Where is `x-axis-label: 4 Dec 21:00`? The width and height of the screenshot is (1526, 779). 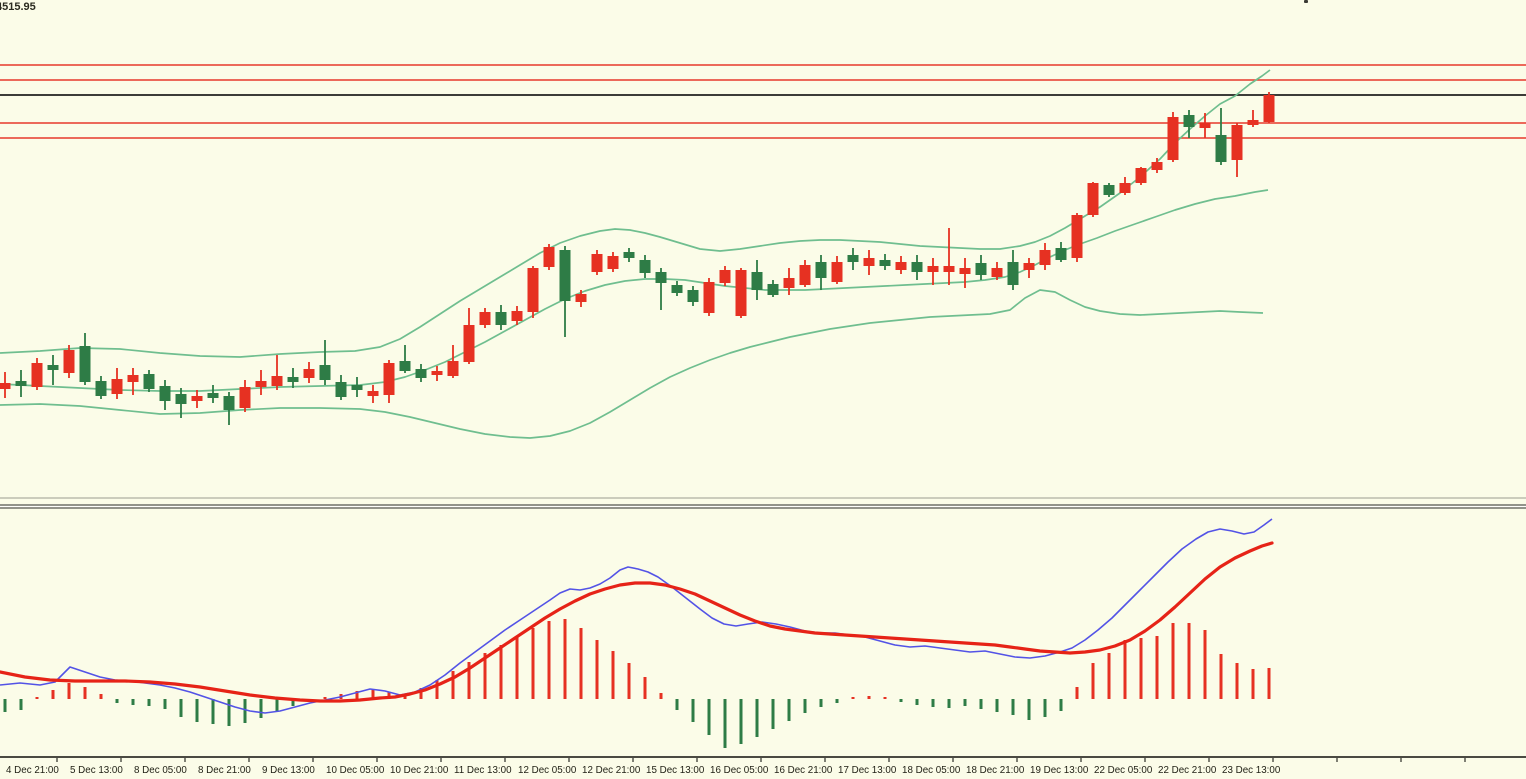 x-axis-label: 4 Dec 21:00 is located at coordinates (32, 770).